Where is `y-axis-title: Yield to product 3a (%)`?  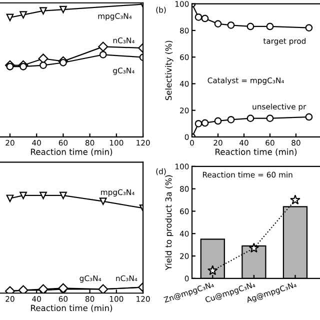
y-axis-title: Yield to product 3a (%) is located at coordinates (169, 222).